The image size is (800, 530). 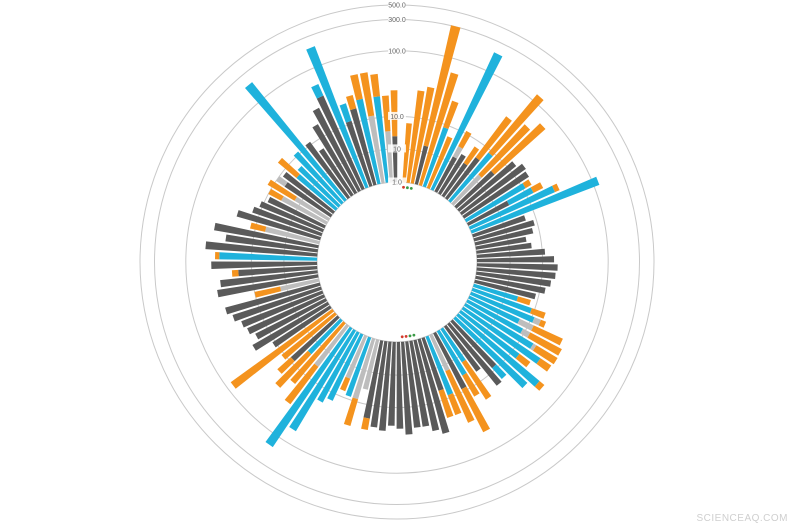 I want to click on tick-labels: 1.0 10 10.0 100.0 300.0 500.0, so click(x=397, y=93).